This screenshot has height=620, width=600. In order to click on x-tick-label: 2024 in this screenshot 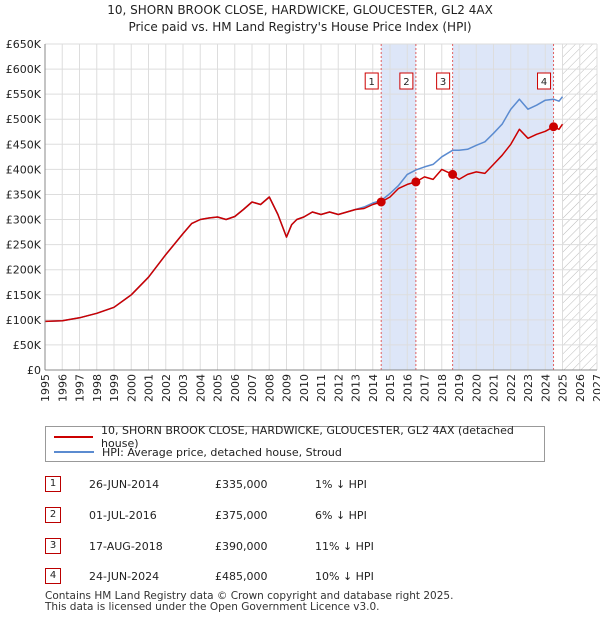, I will do `click(545, 388)`.